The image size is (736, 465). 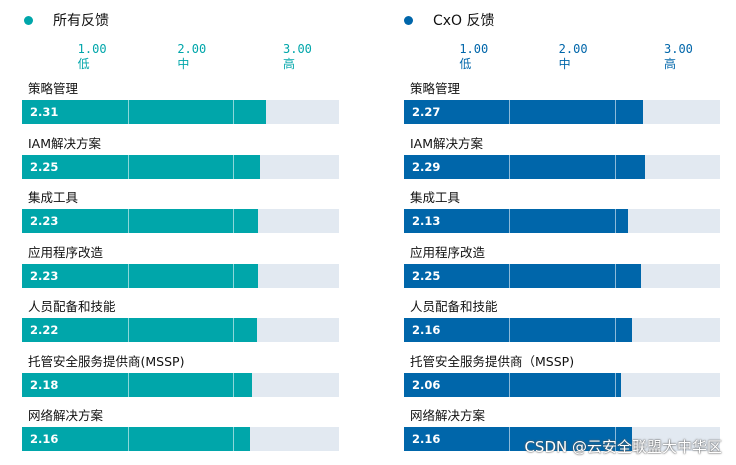 What do you see at coordinates (81, 21) in the screenshot?
I see `legend-label: 所有反馈` at bounding box center [81, 21].